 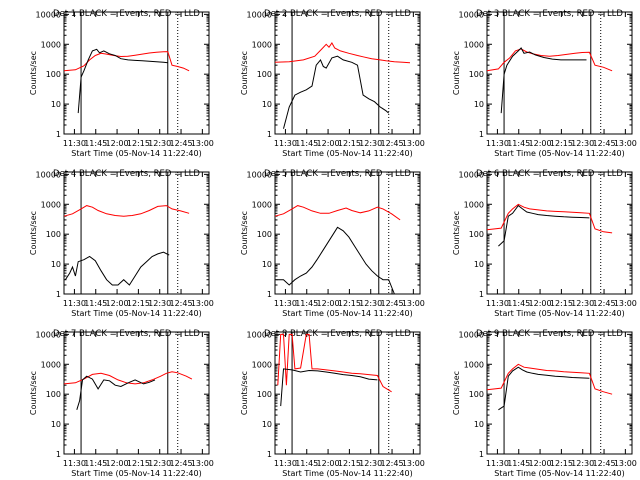 What do you see at coordinates (549, 174) in the screenshot?
I see `panel-title: Det 6 BLACK = Events, RED = LLD` at bounding box center [549, 174].